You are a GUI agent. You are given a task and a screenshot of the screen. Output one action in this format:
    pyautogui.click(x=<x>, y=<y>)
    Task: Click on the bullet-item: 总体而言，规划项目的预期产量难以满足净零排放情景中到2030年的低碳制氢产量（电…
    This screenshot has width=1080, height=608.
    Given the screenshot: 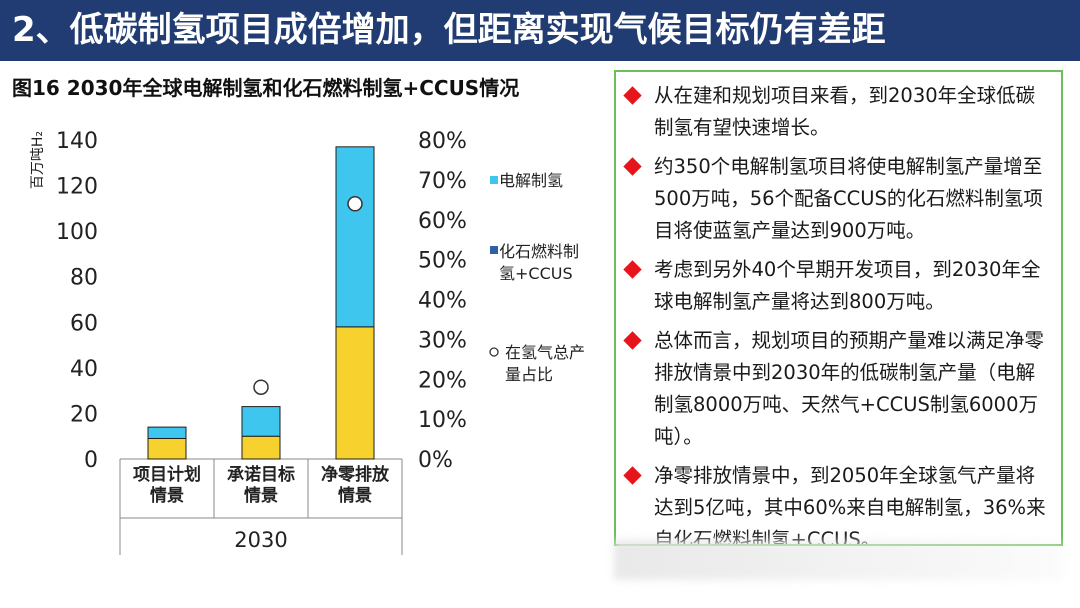 What is the action you would take?
    pyautogui.click(x=837, y=389)
    